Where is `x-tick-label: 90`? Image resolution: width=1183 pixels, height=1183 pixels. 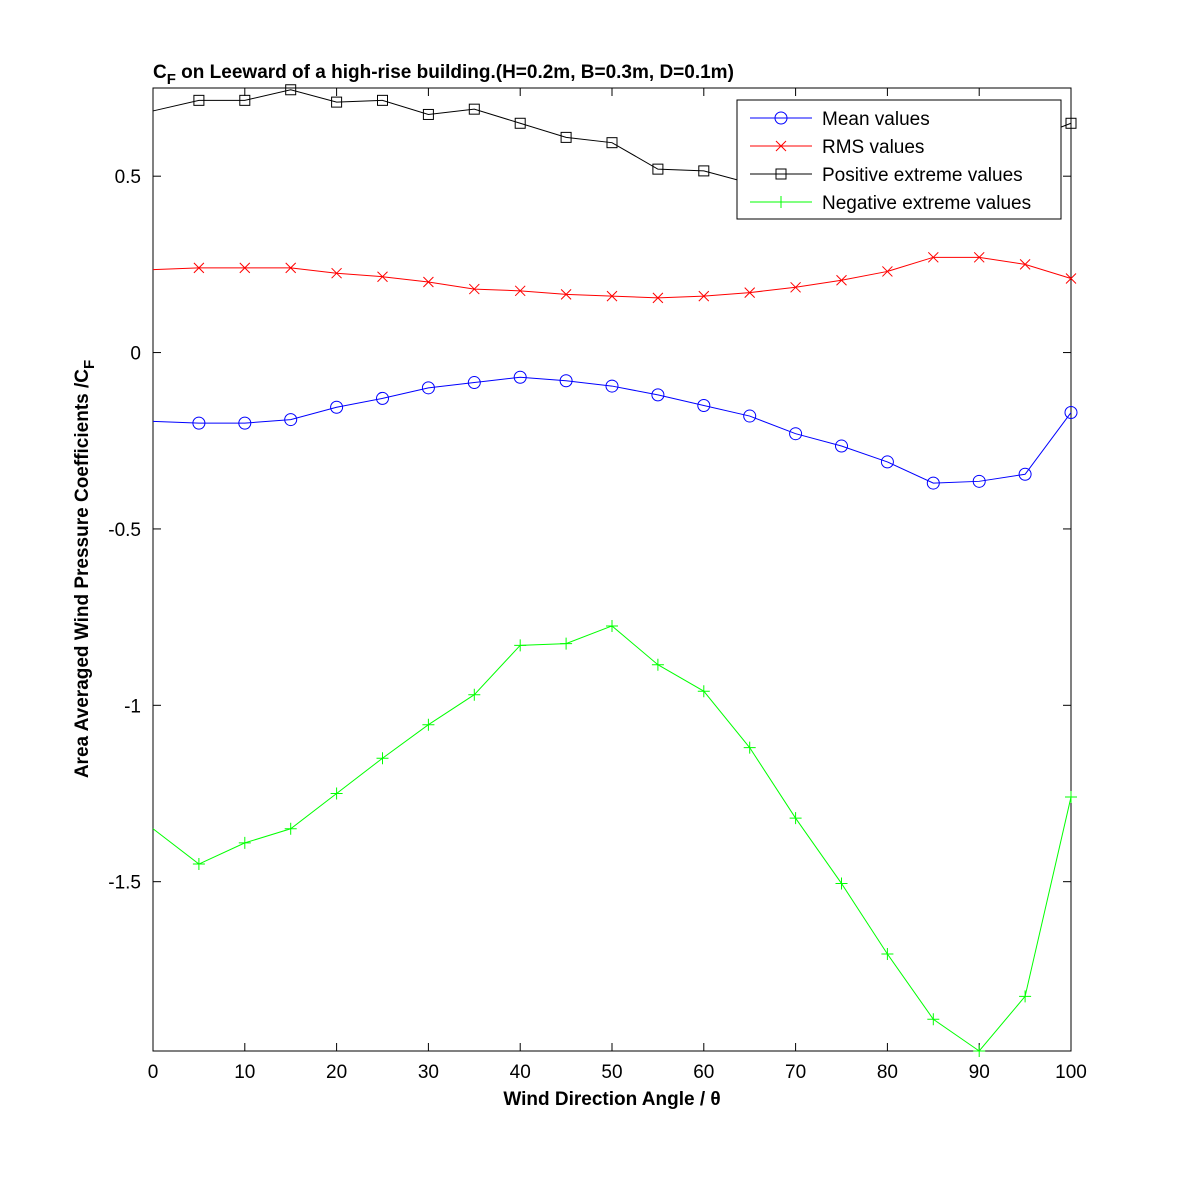
x-tick-label: 90 is located at coordinates (979, 1072).